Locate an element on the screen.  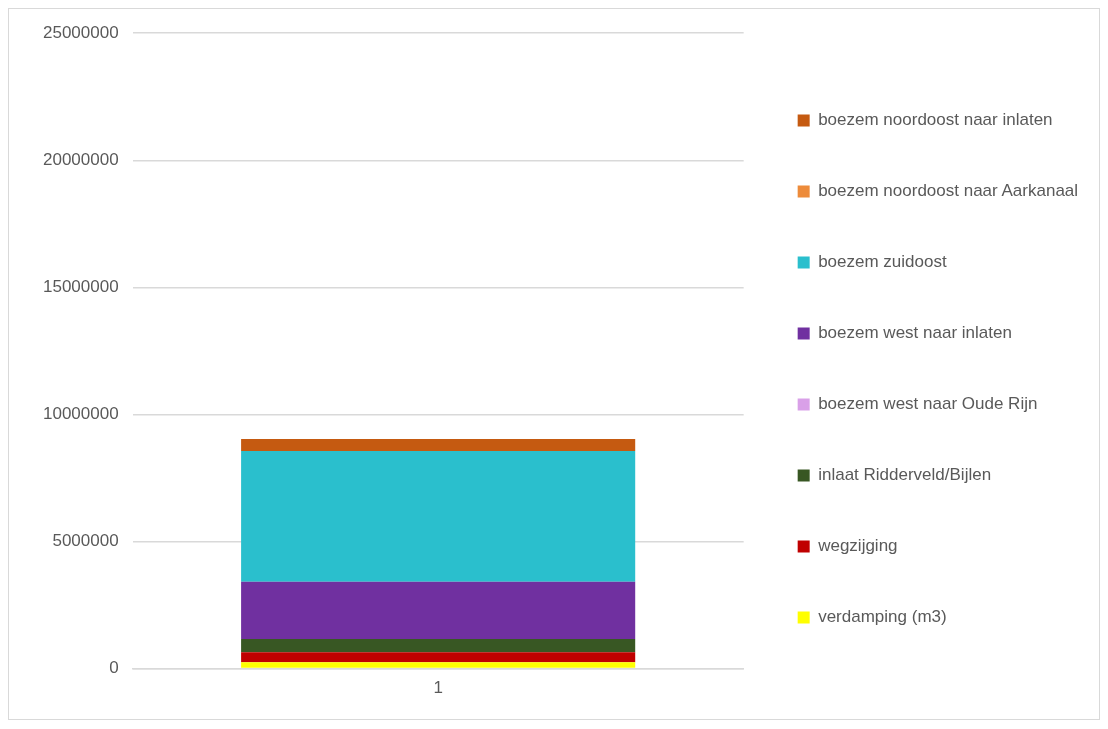
legend-label: boezem west naar Oude Rijn is located at coordinates (928, 404).